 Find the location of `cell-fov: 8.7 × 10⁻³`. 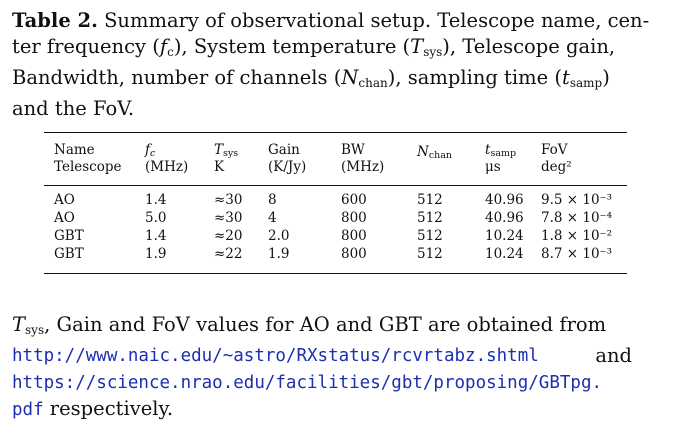

cell-fov: 8.7 × 10⁻³ is located at coordinates (577, 254).